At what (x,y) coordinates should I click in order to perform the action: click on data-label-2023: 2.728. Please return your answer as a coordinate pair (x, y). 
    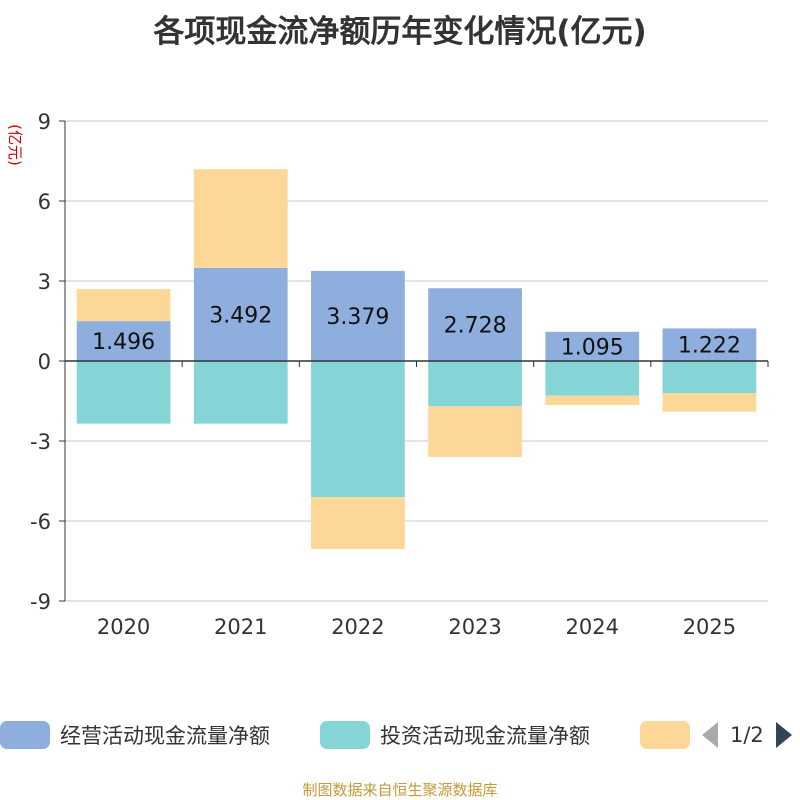
    Looking at the image, I should click on (475, 326).